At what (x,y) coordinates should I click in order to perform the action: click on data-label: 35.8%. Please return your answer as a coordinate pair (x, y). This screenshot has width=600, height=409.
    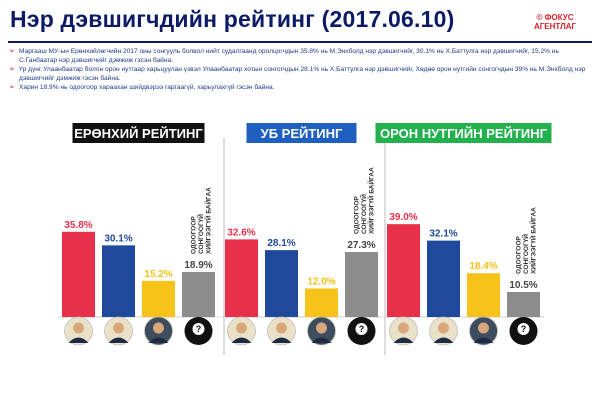
    Looking at the image, I should click on (78, 225).